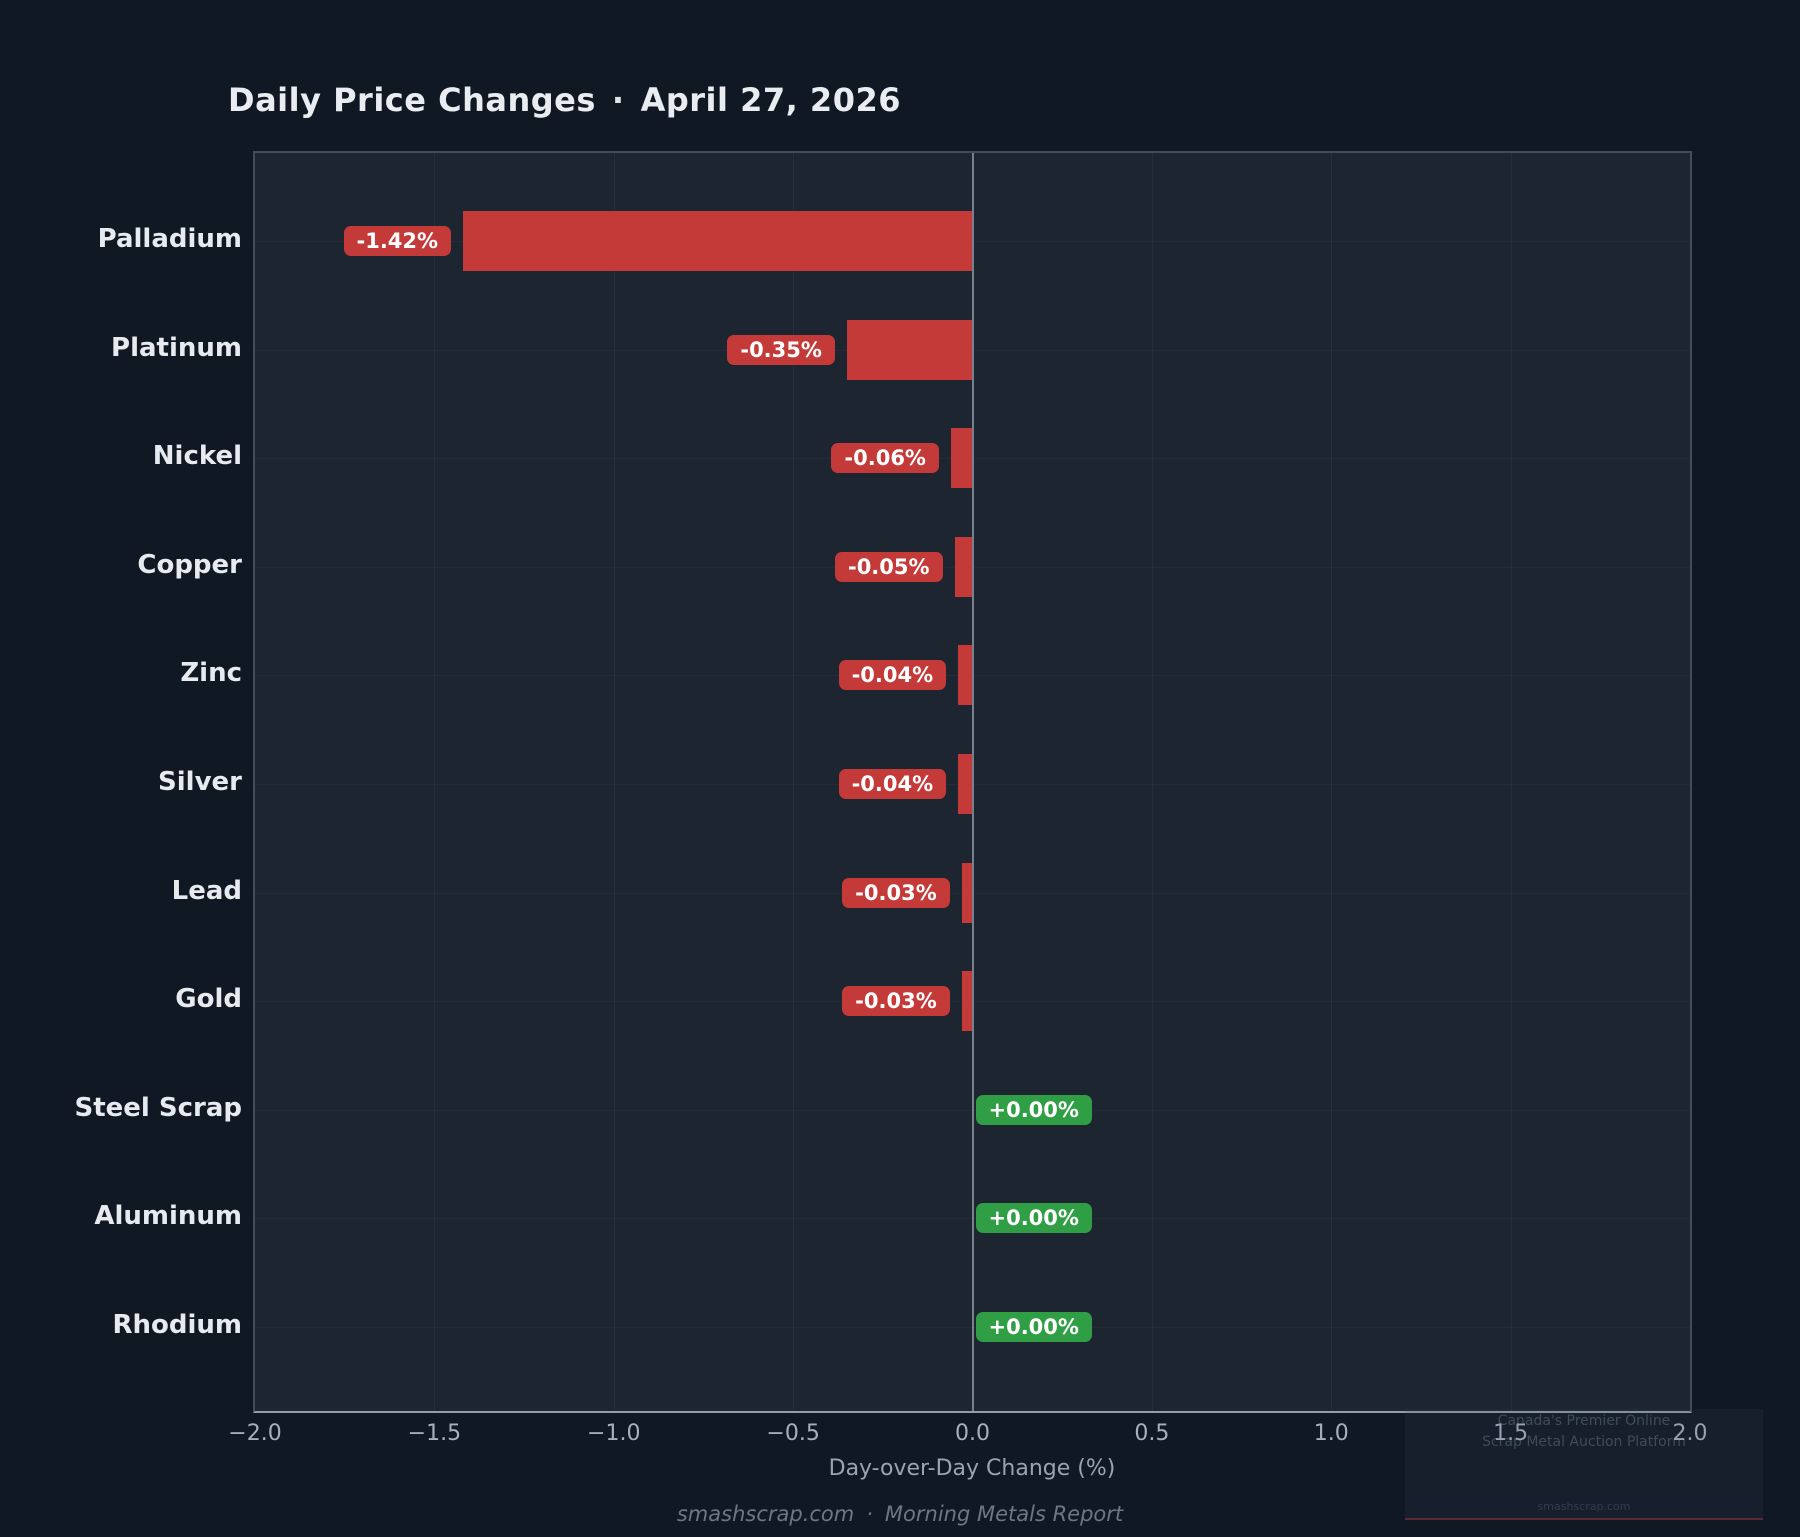  What do you see at coordinates (255, 1433) in the screenshot?
I see `x-tick-label: −2.0` at bounding box center [255, 1433].